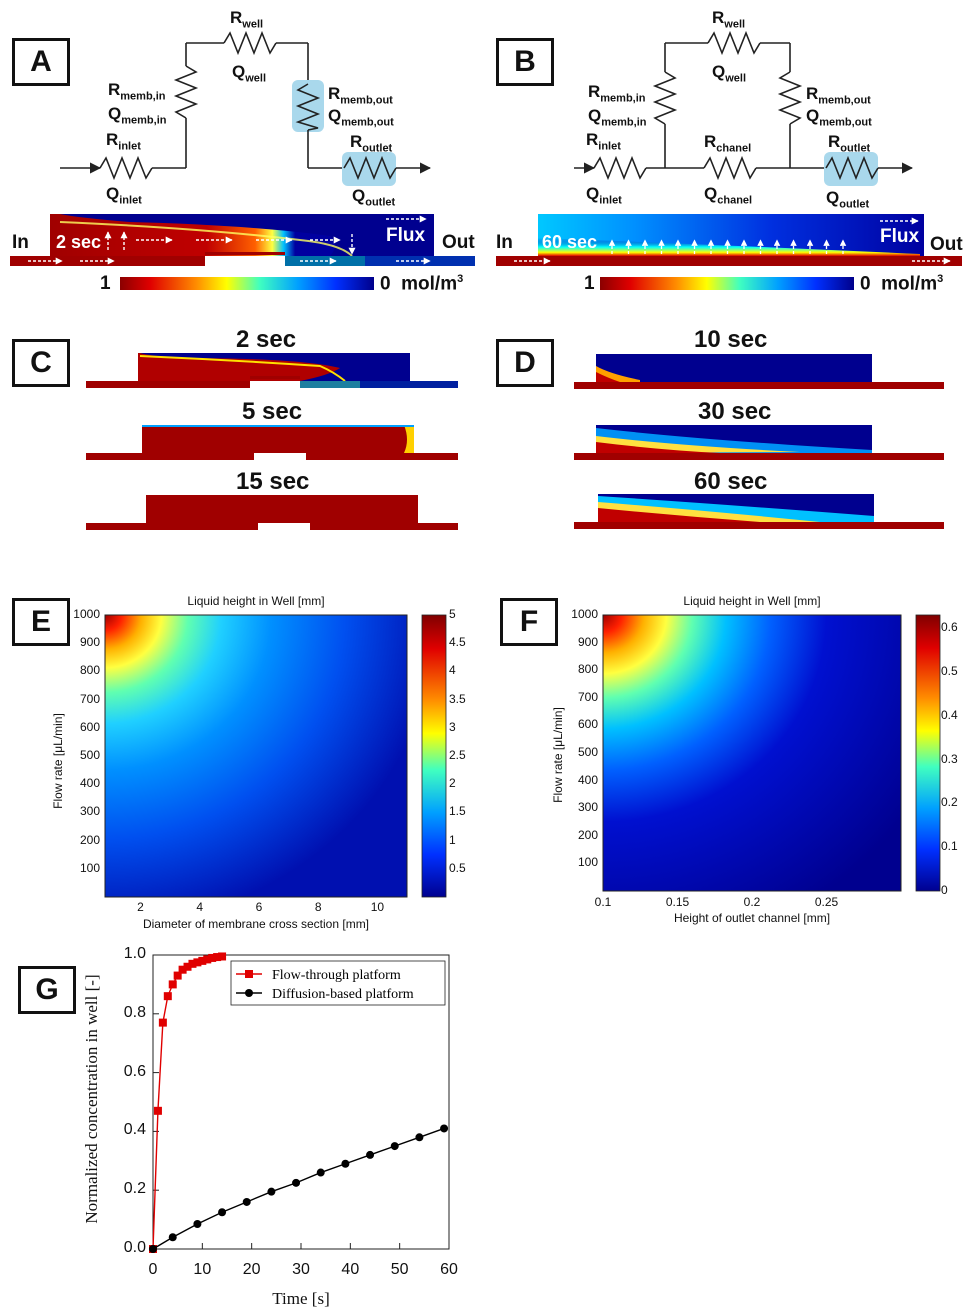 The width and height of the screenshot is (970, 1312). I want to click on colorbar-tick-label: 0, so click(944, 890).